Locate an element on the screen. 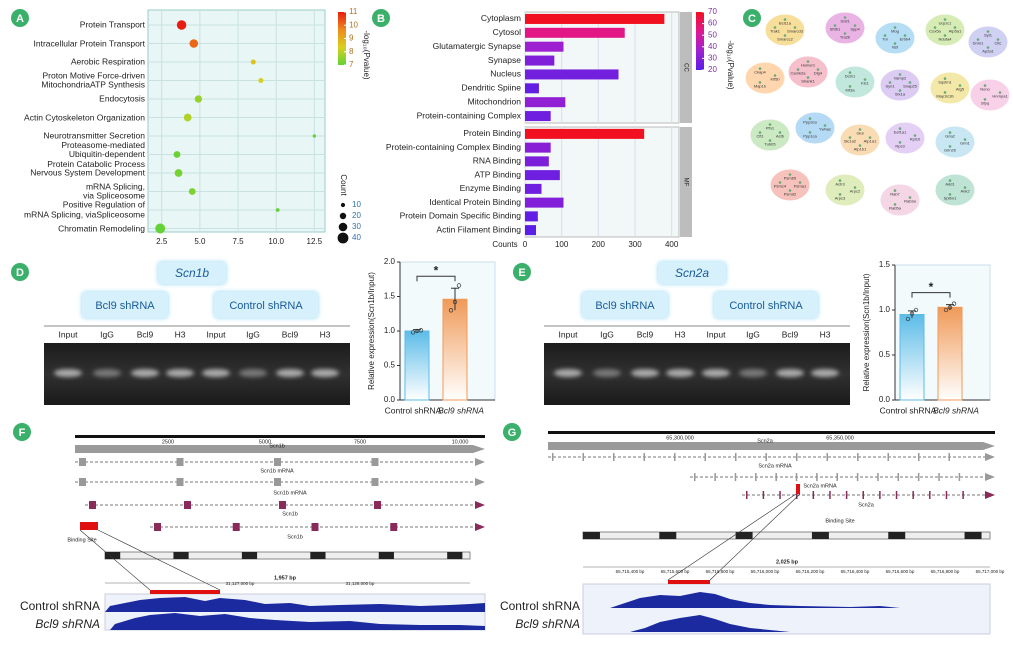 Image resolution: width=1013 pixels, height=649 pixels. x-tick-label: 400 is located at coordinates (672, 244).